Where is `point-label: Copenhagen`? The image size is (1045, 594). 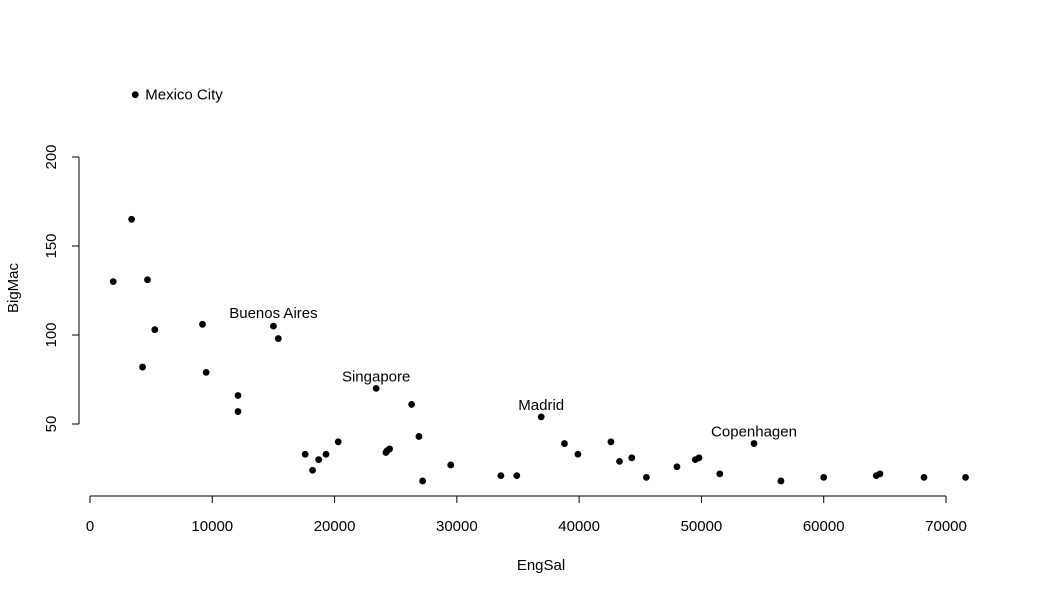 point-label: Copenhagen is located at coordinates (754, 432).